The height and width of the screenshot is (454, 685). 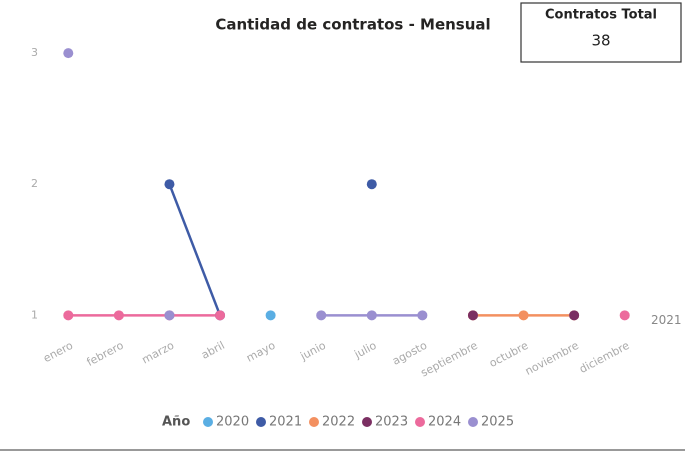 I want to click on card-title: Contratos Total, so click(x=601, y=15).